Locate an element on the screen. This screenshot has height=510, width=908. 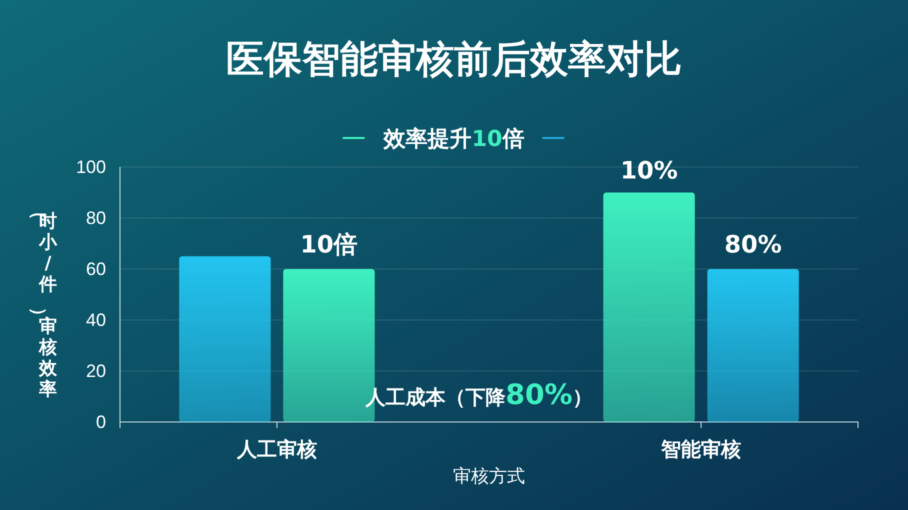
chart-subtitle: 效率提升10倍 is located at coordinates (453, 139).